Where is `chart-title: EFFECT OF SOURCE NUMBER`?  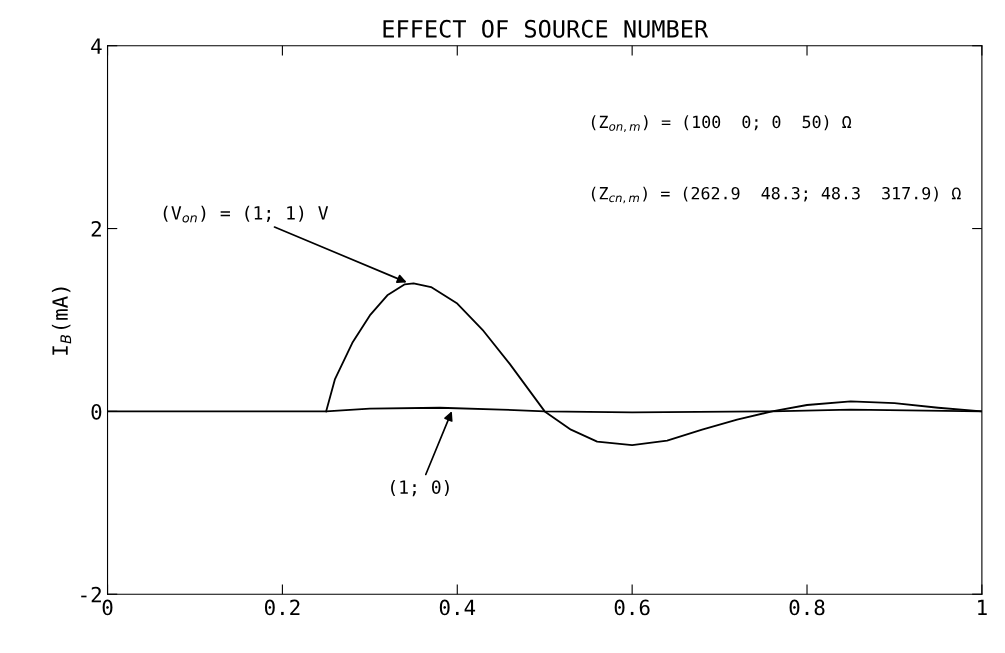
chart-title: EFFECT OF SOURCE NUMBER is located at coordinates (546, 28).